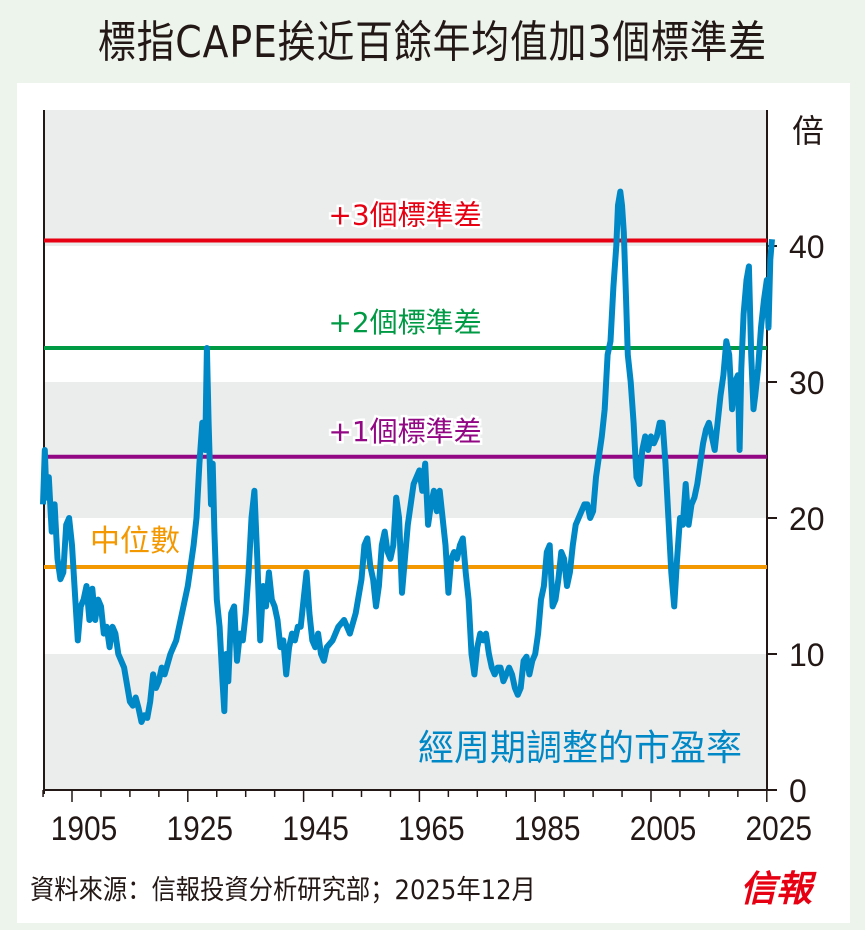 This screenshot has width=865, height=930. I want to click on reference-line-label: +1個標準差, so click(404, 431).